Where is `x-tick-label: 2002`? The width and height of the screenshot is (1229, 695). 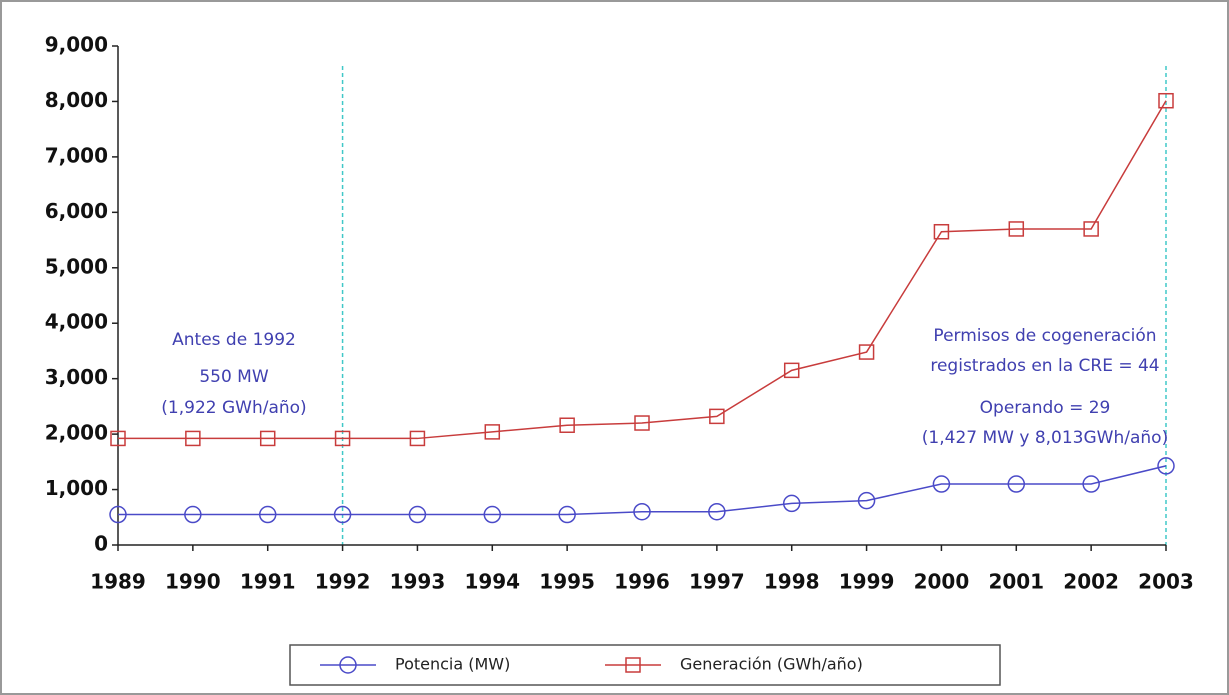
x-tick-label: 2002 is located at coordinates (1091, 582).